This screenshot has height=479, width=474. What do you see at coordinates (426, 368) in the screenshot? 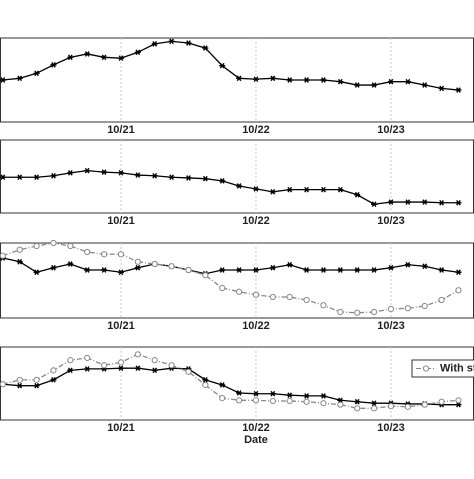
I see `legend-marker` at bounding box center [426, 368].